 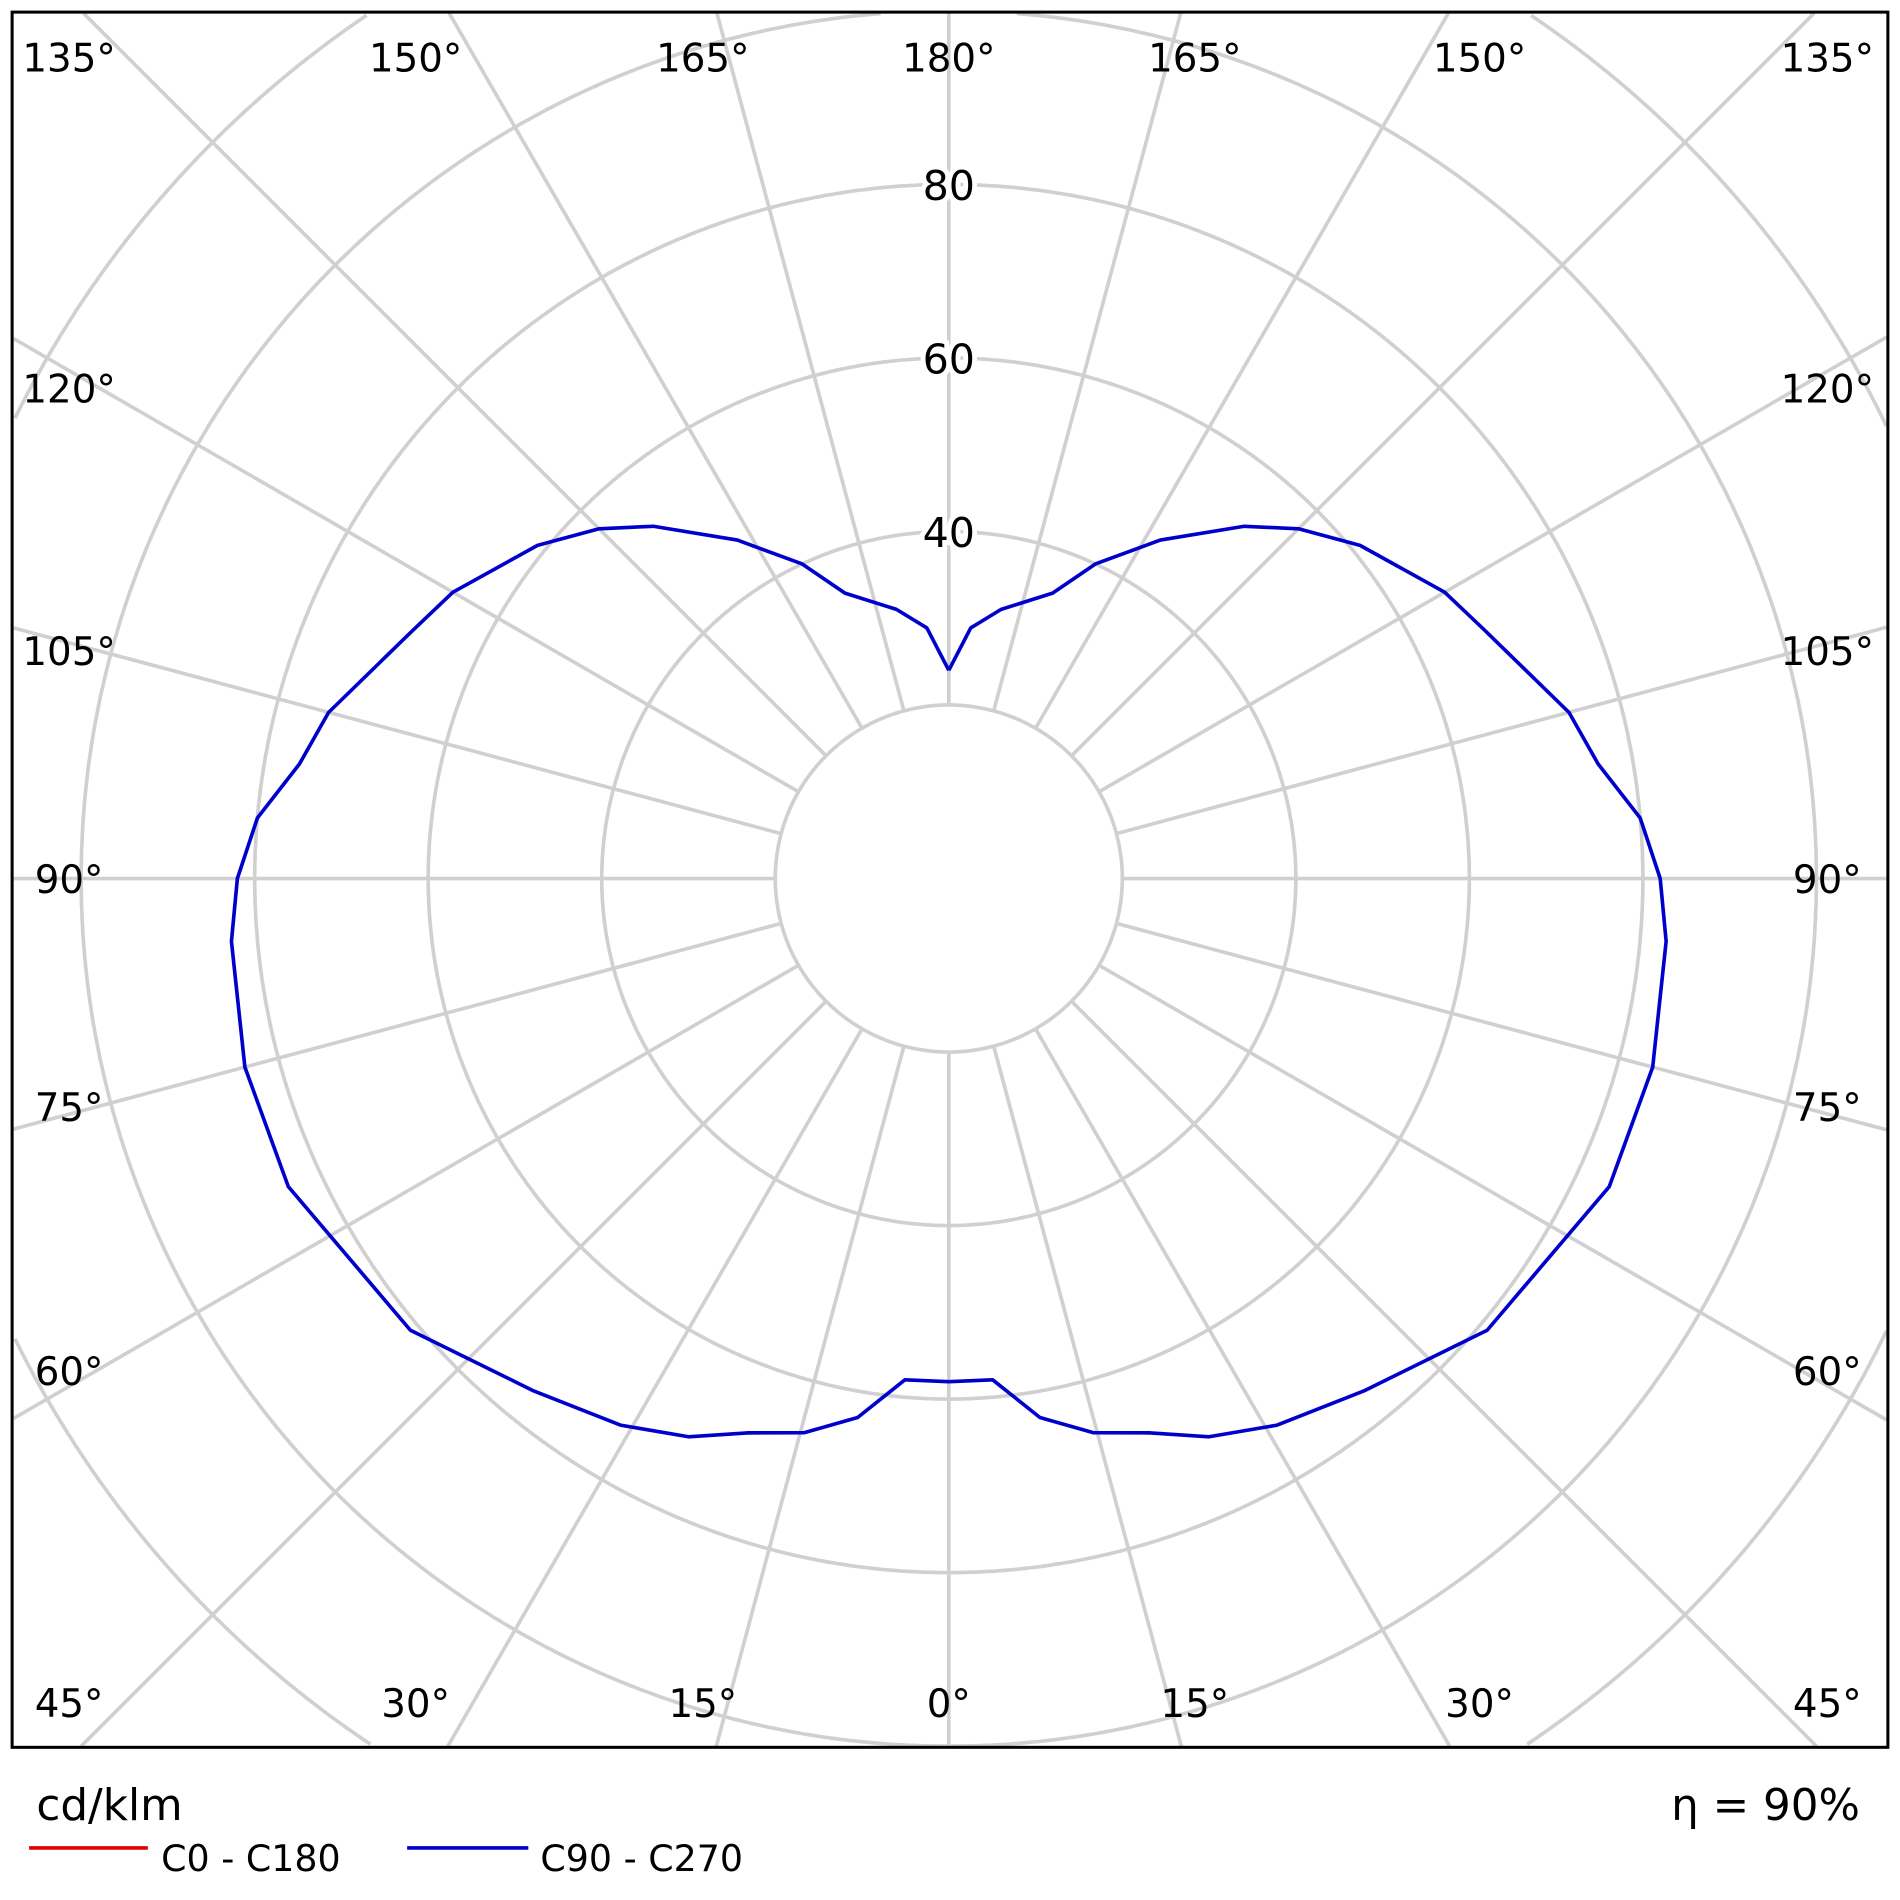 I want to click on efficiency-label: η = 90%, so click(x=1765, y=1806).